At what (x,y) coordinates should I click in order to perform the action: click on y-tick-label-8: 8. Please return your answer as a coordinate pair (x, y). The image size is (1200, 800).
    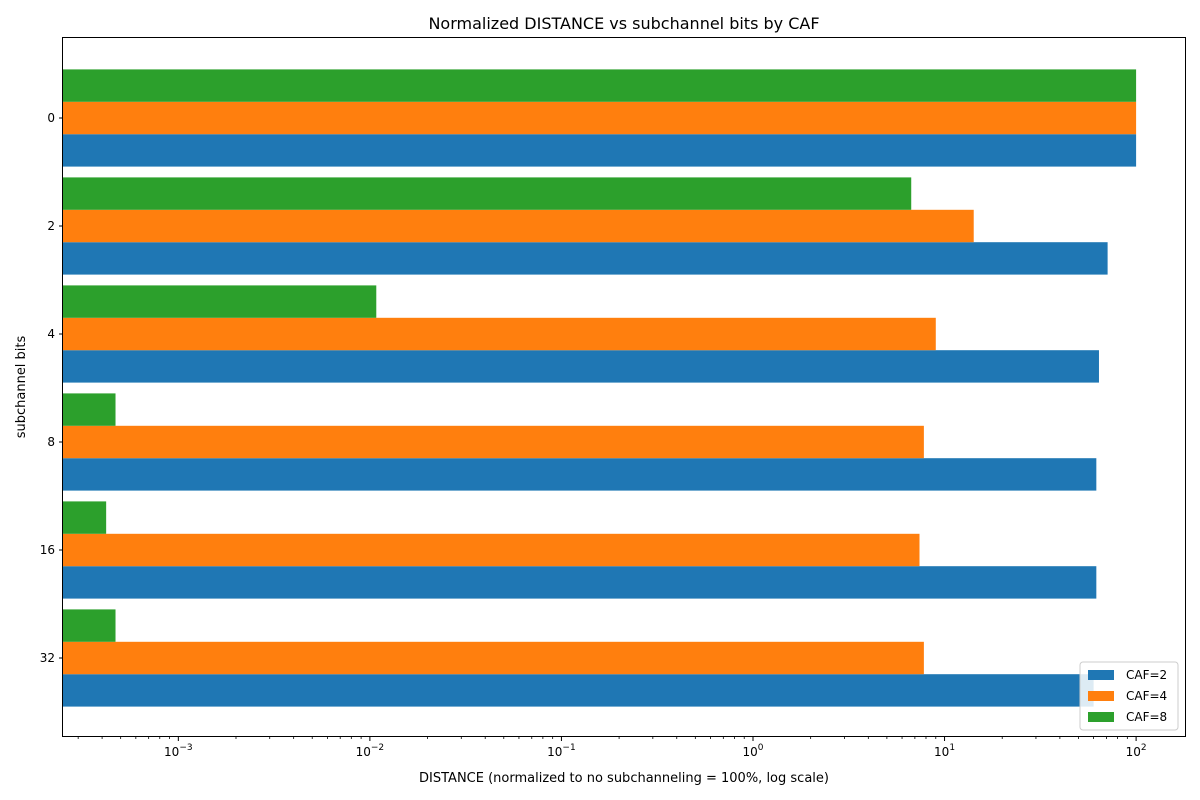
    Looking at the image, I should click on (51, 442).